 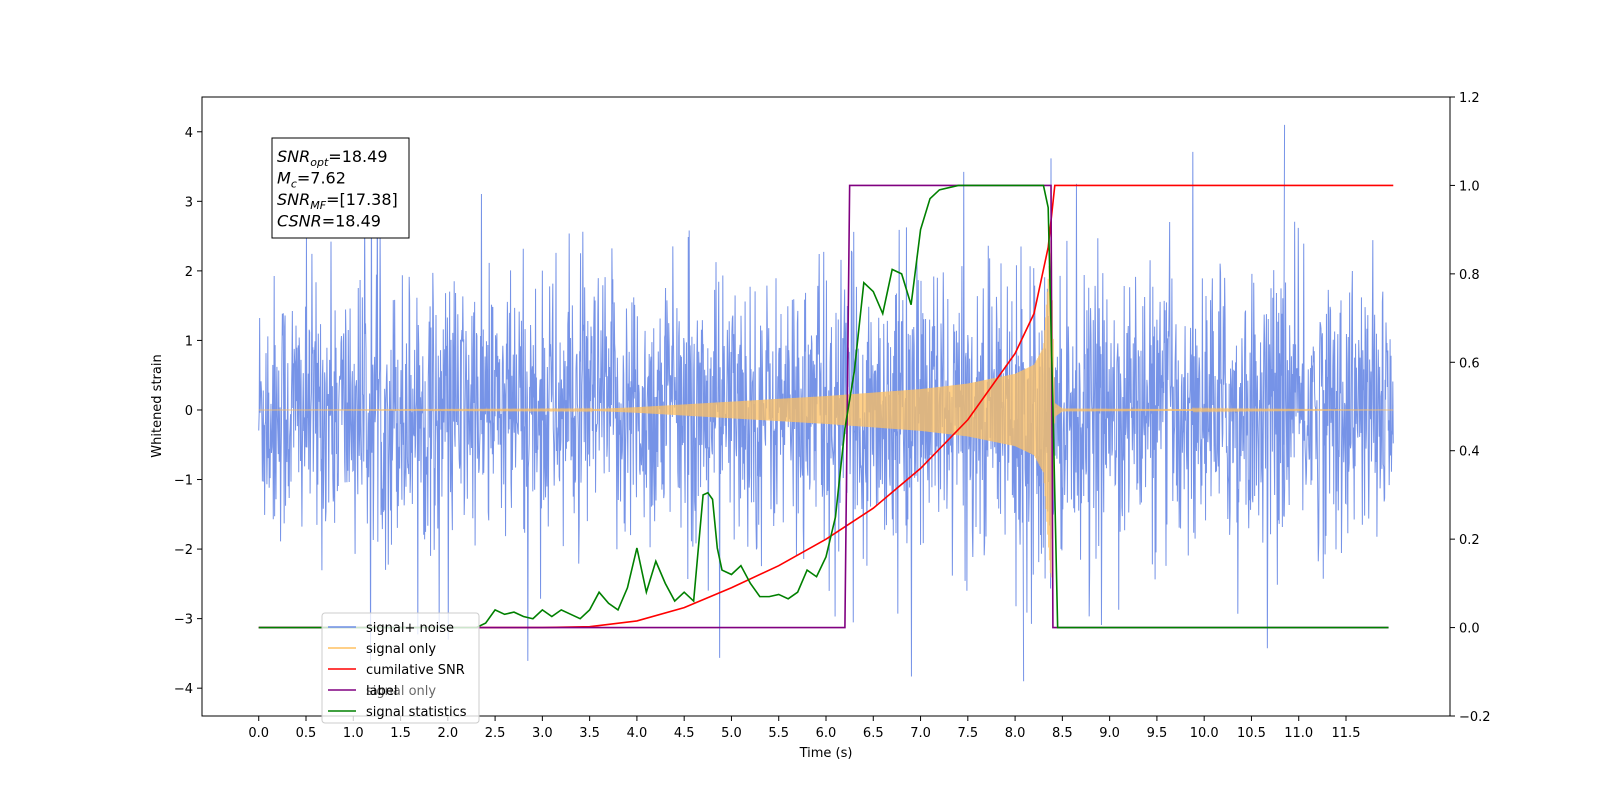 I want to click on x-tick-label: 2.0, so click(x=447, y=733).